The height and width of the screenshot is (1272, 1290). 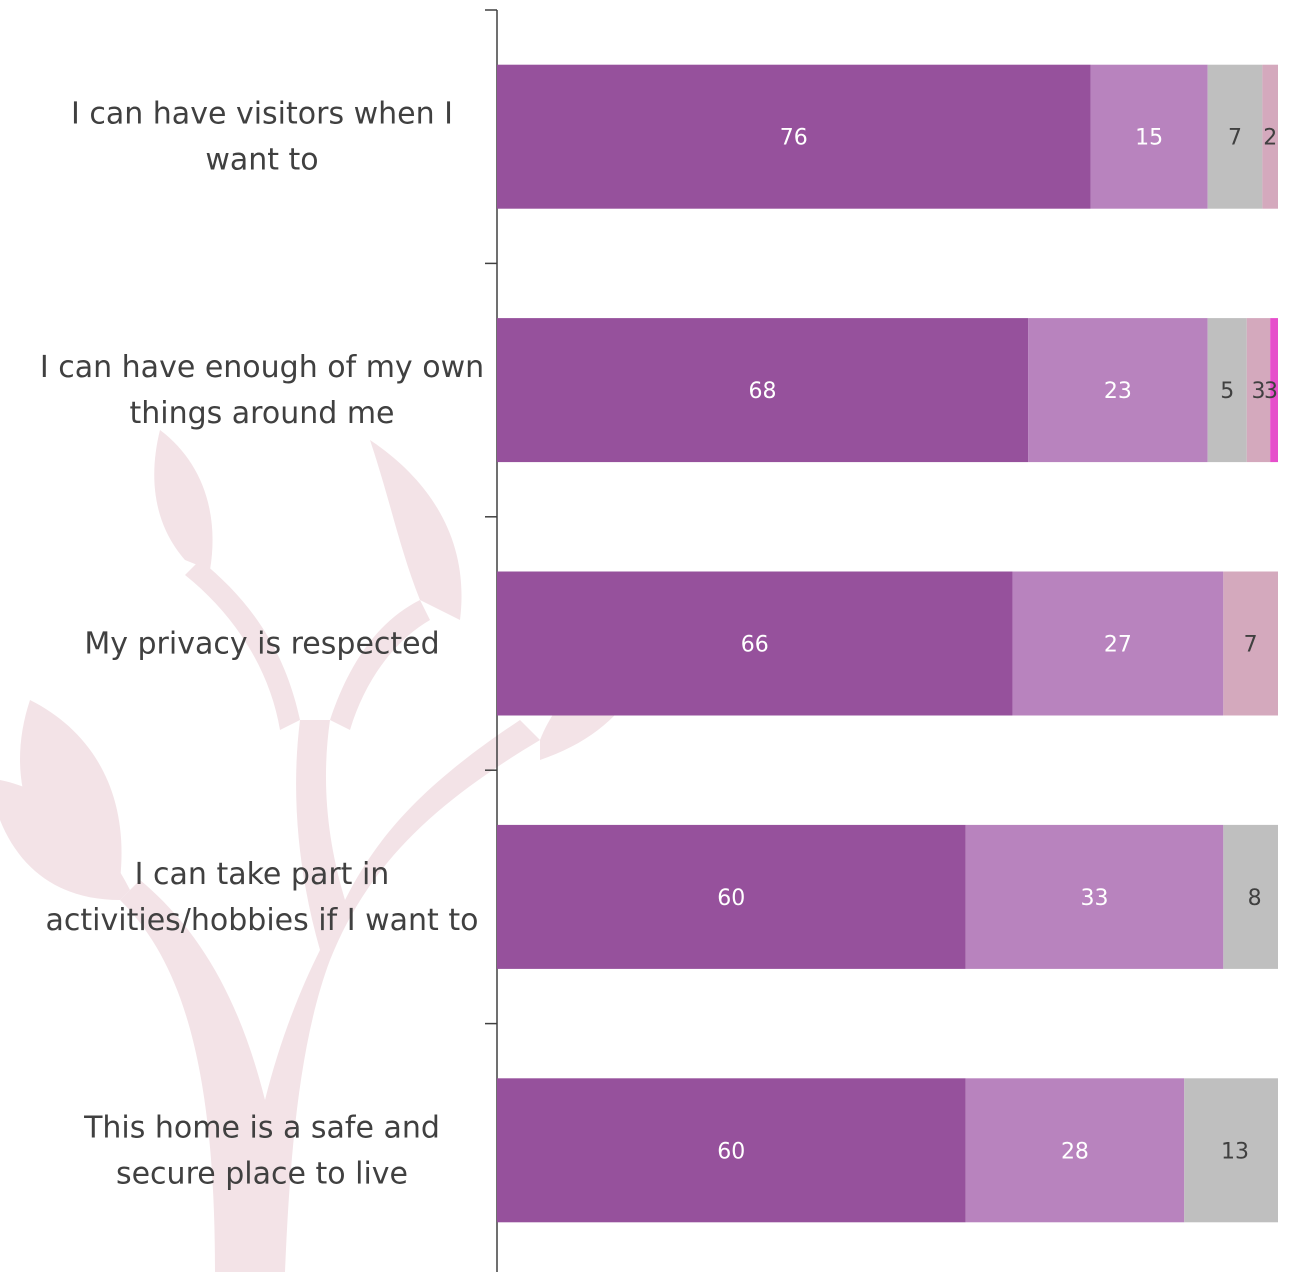 What do you see at coordinates (262, 367) in the screenshot?
I see `category-label-line: I can have enough of my own` at bounding box center [262, 367].